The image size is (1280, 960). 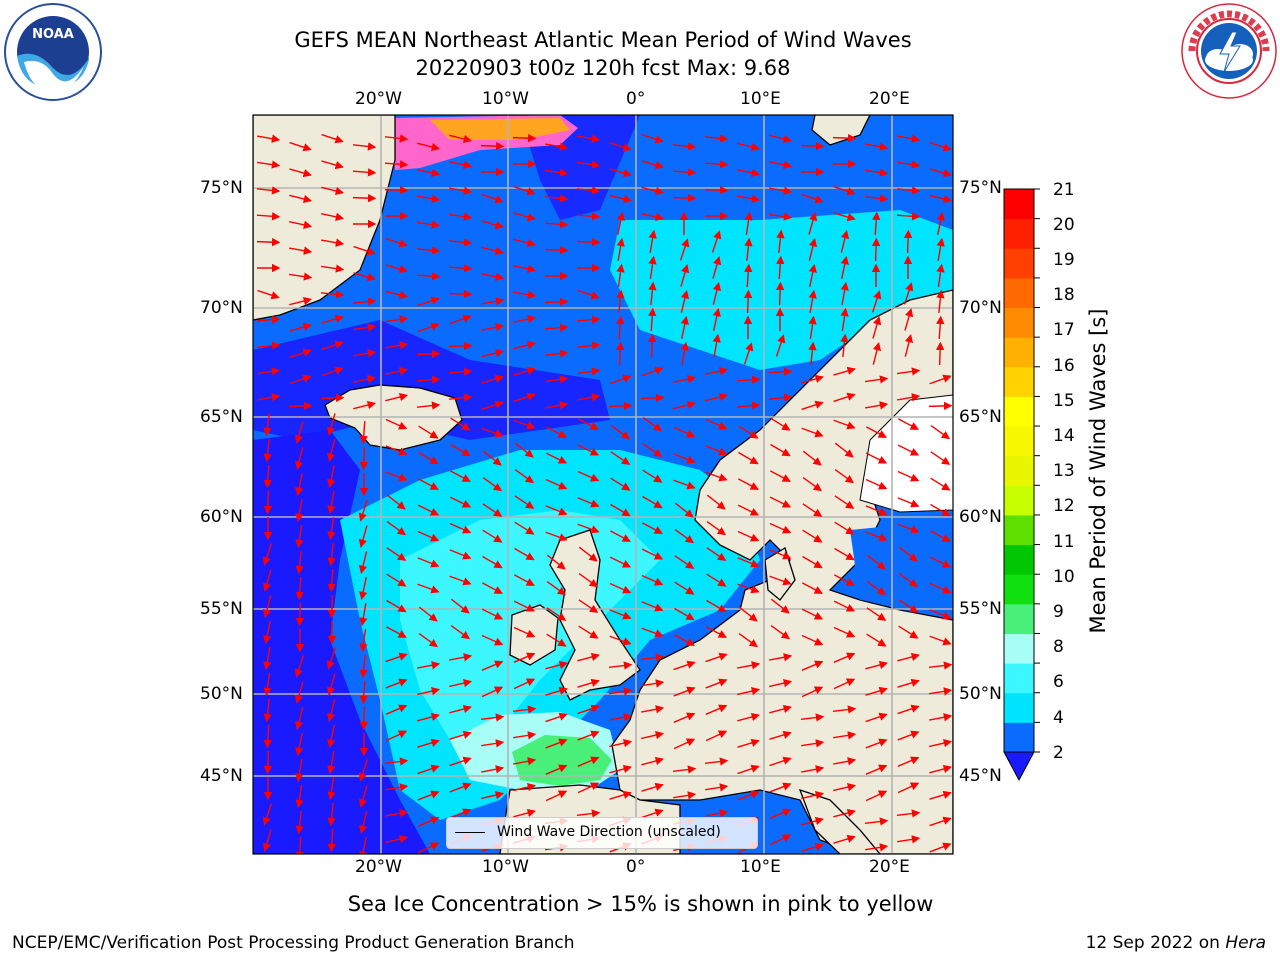 I want to click on colorbar-tick-4: 4, so click(x=1058, y=718).